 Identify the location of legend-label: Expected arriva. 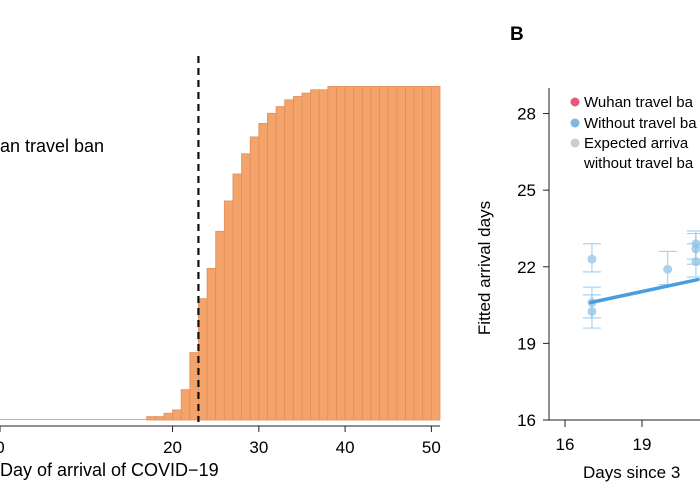
(636, 143).